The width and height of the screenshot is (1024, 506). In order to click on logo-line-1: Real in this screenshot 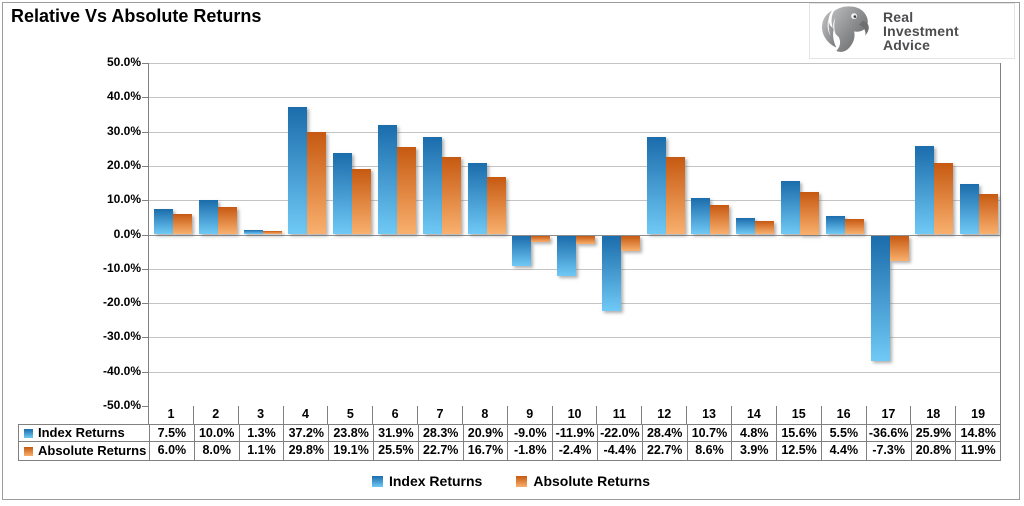, I will do `click(898, 17)`.